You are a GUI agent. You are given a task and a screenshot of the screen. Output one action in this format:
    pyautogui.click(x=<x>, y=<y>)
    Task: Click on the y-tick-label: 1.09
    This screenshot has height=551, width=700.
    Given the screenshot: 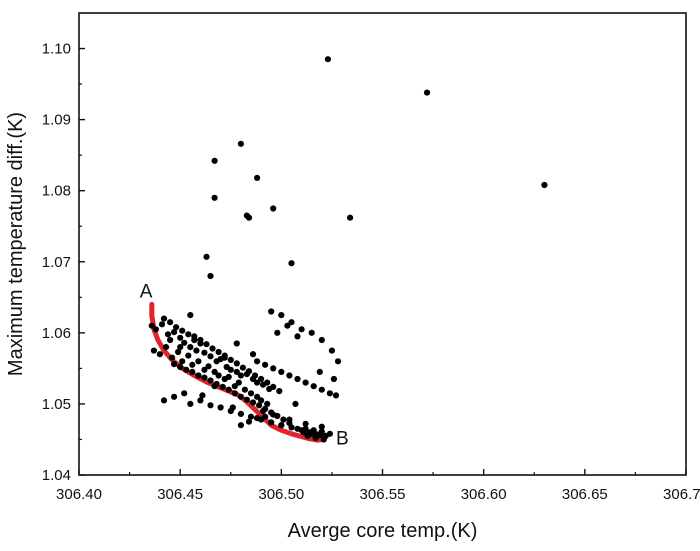 What is the action you would take?
    pyautogui.click(x=56, y=120)
    